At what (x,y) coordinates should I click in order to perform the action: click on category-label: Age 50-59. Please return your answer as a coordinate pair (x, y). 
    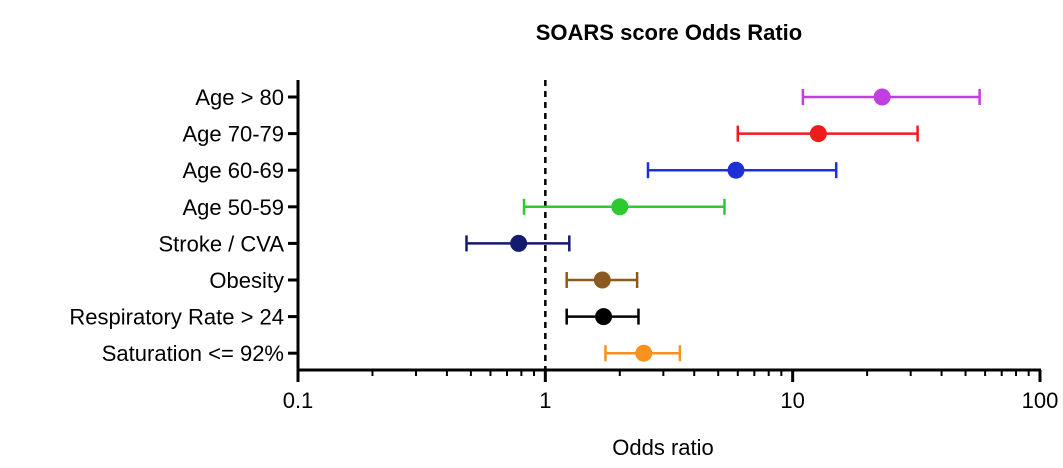
    Looking at the image, I should click on (233, 207).